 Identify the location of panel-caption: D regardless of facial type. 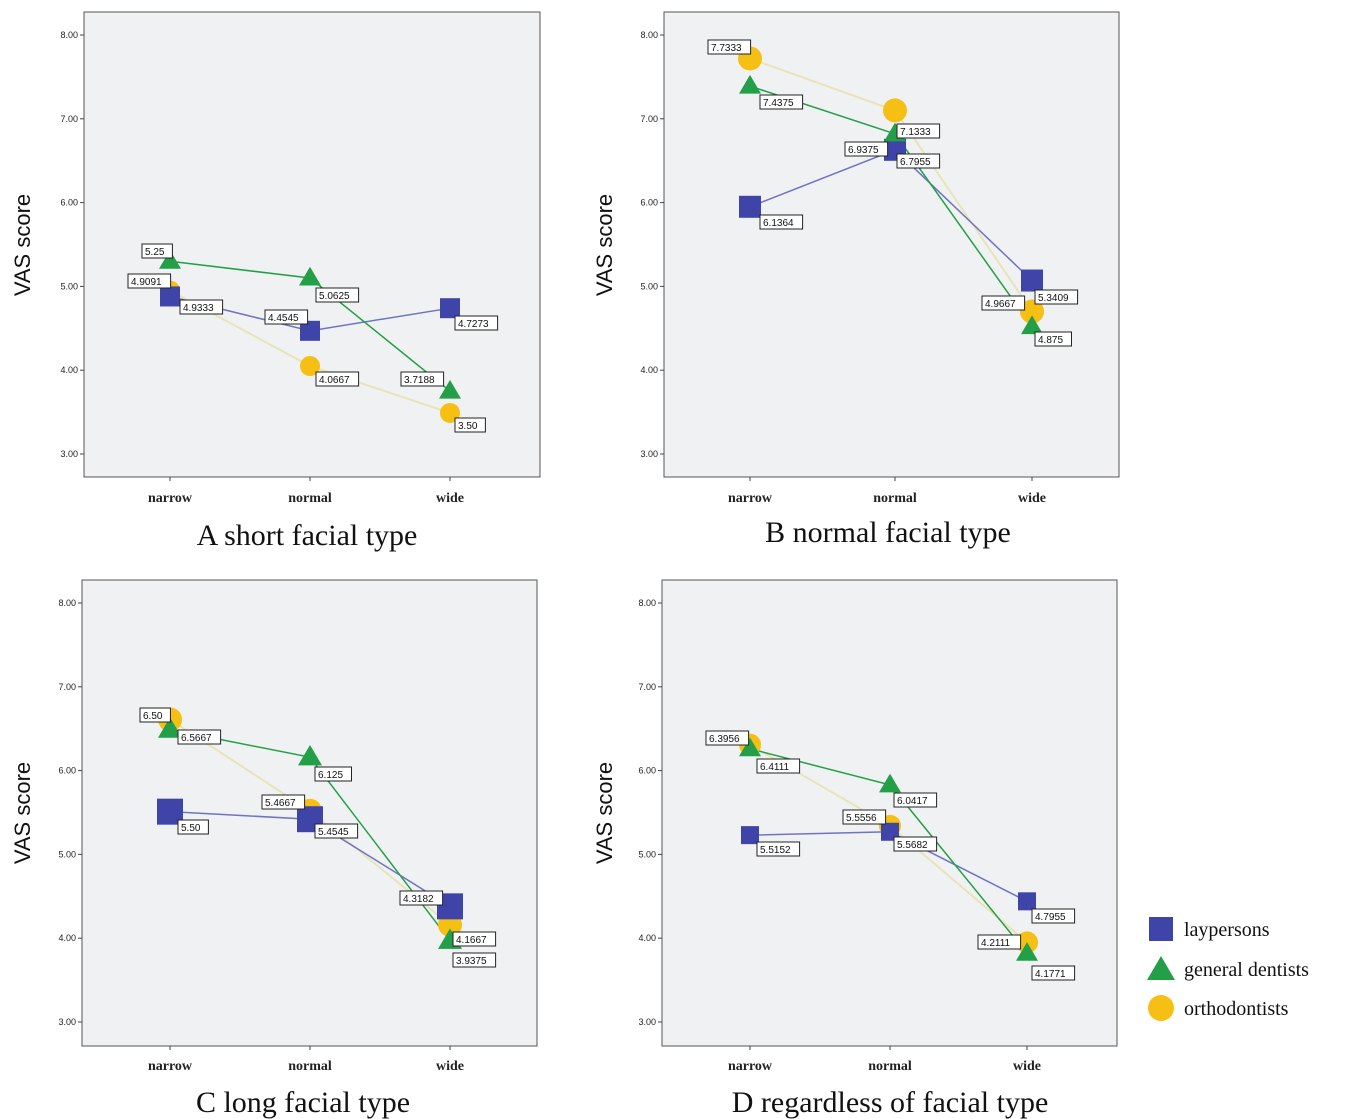
(890, 1102).